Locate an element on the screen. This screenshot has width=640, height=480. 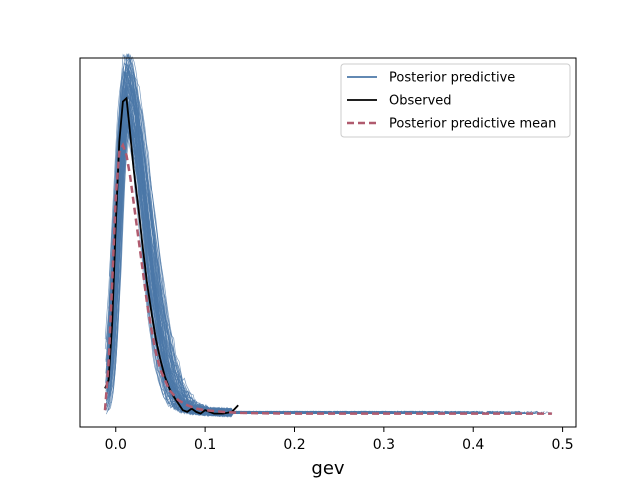
x-axis-label: gev is located at coordinates (328, 468).